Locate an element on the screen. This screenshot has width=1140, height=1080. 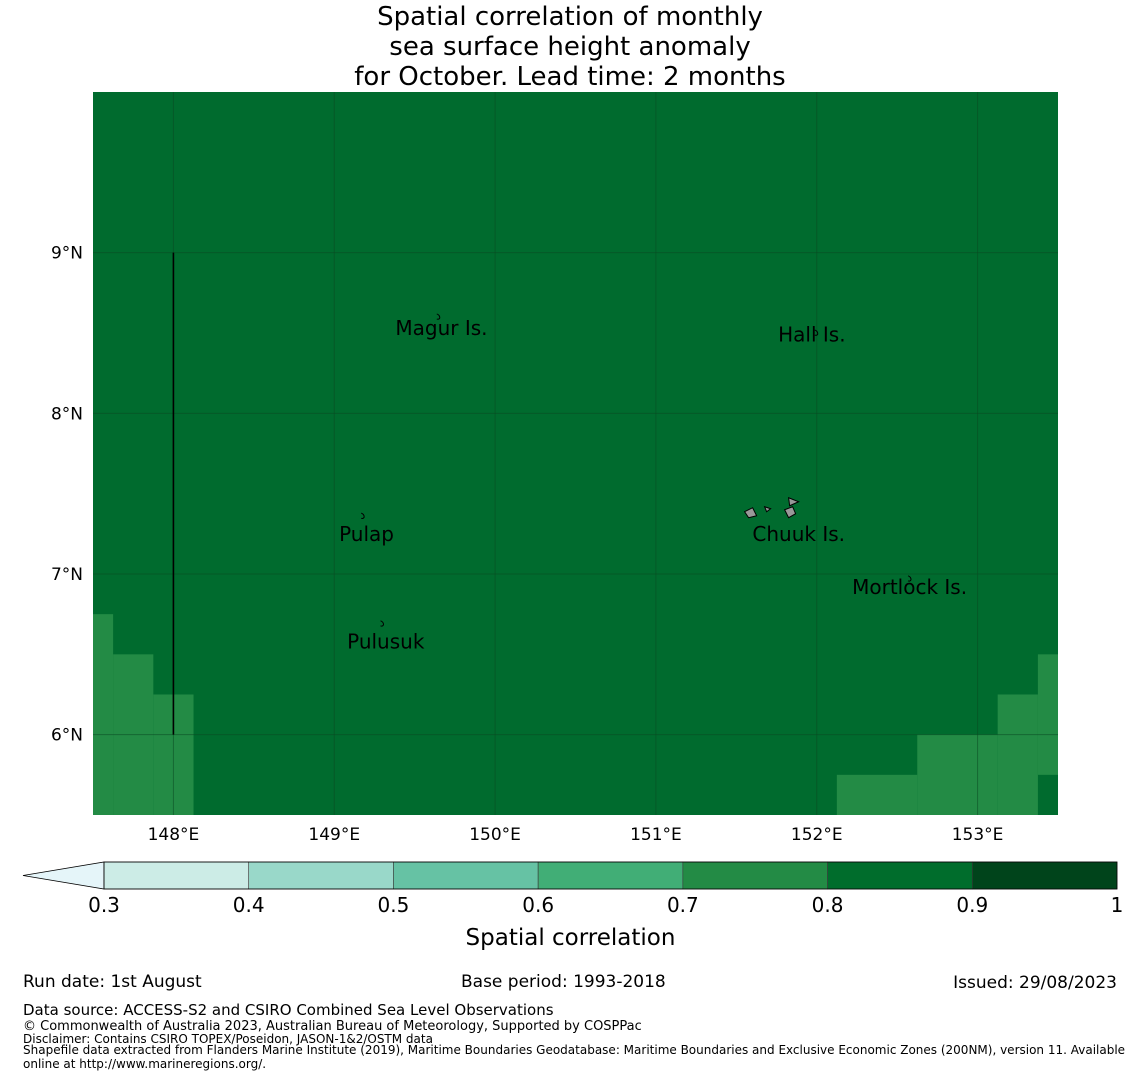
x-tick-label: 148°E is located at coordinates (174, 835).